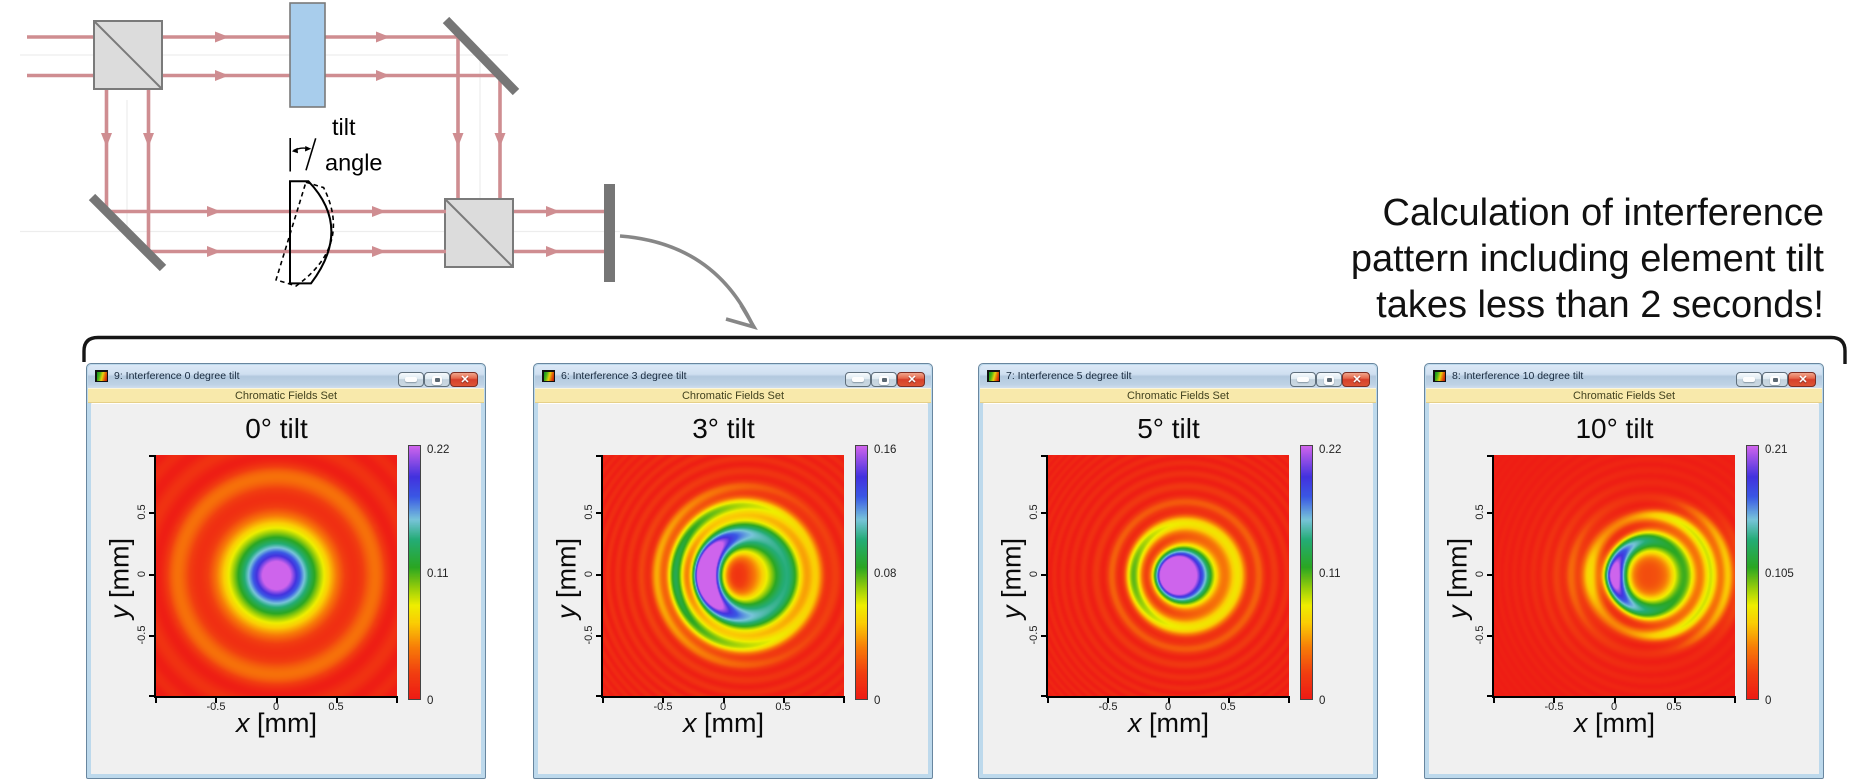 This screenshot has height=783, width=1854. I want to click on svg-text: angle, so click(354, 163).